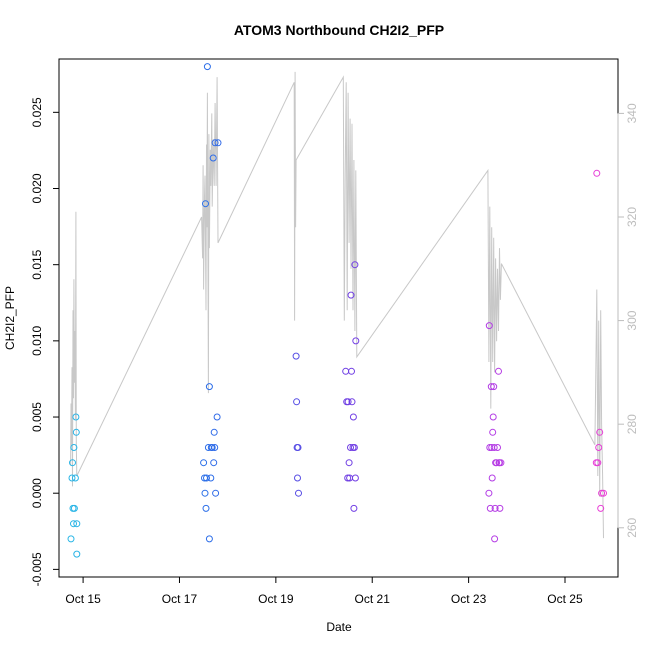 The height and width of the screenshot is (650, 650). I want to click on y-tick-label: -0.005, so click(37, 569).